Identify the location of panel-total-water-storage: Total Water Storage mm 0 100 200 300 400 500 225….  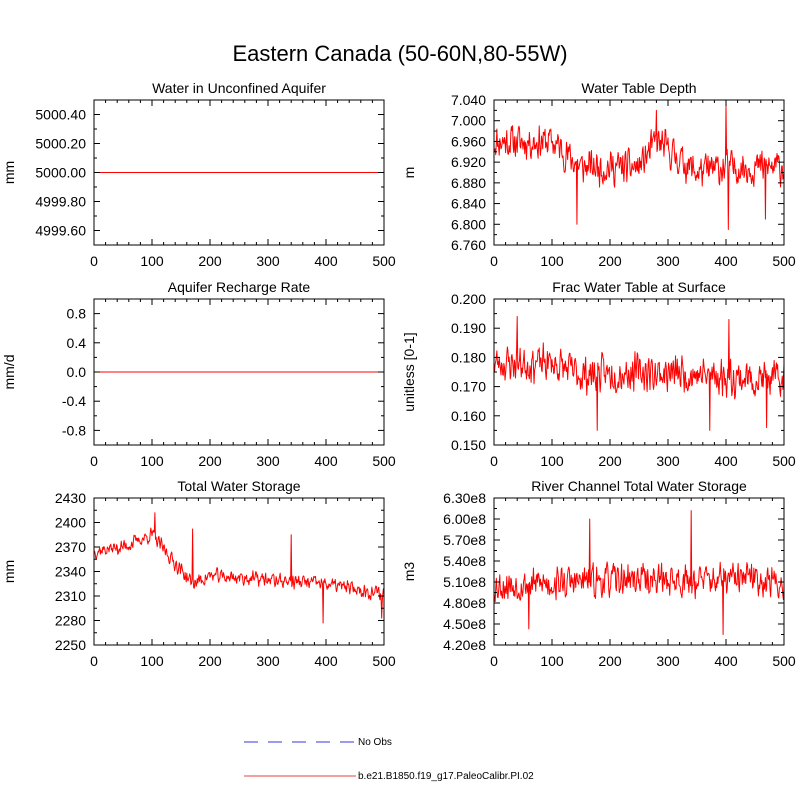
(198, 573).